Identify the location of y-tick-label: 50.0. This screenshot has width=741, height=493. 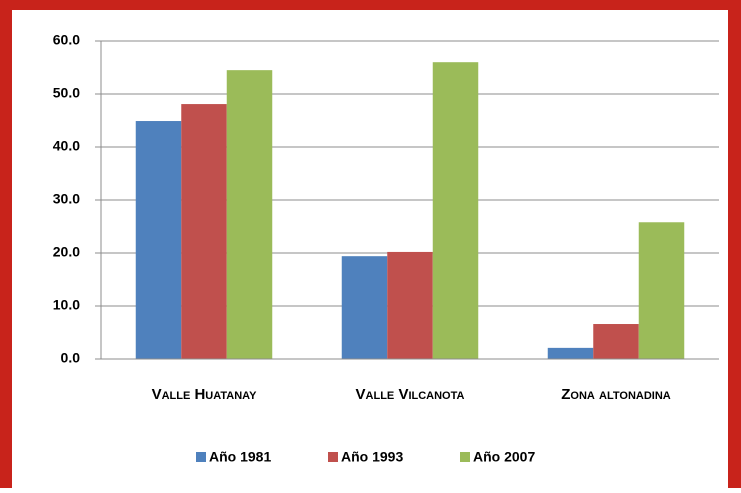
(66, 93).